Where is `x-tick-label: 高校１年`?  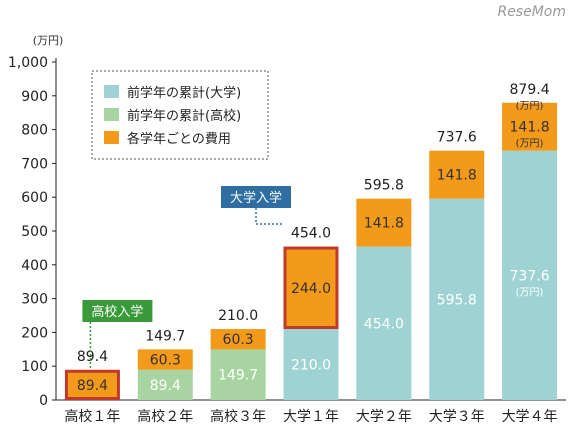
x-tick-label: 高校１年 is located at coordinates (92, 416).